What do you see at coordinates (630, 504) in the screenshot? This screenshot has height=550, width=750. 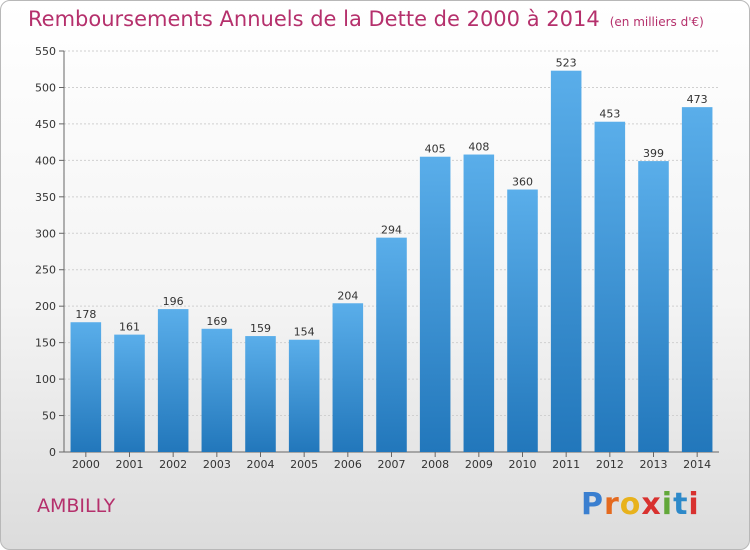 I see `logo-letter: o` at bounding box center [630, 504].